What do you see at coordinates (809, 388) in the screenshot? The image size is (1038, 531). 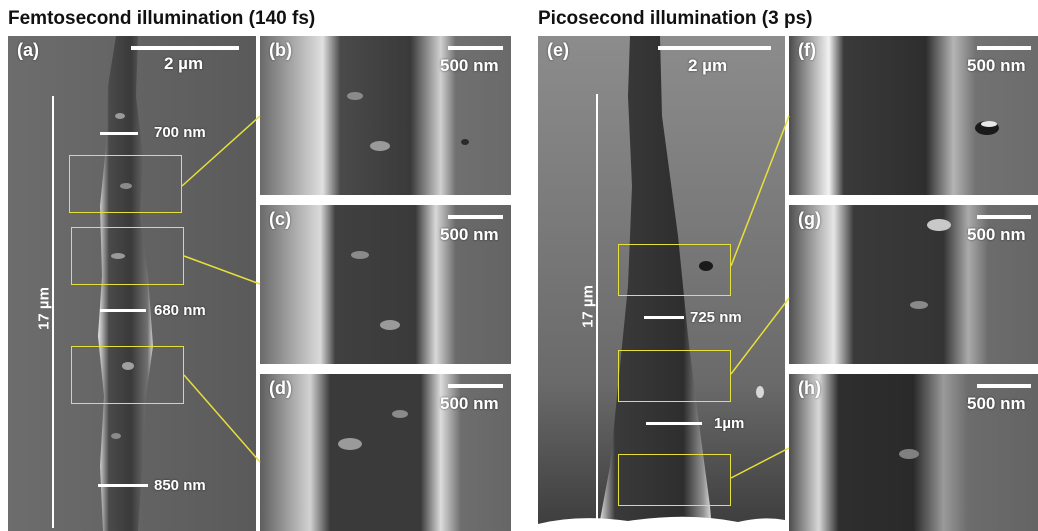 I see `panel-h-label: (h)` at bounding box center [809, 388].